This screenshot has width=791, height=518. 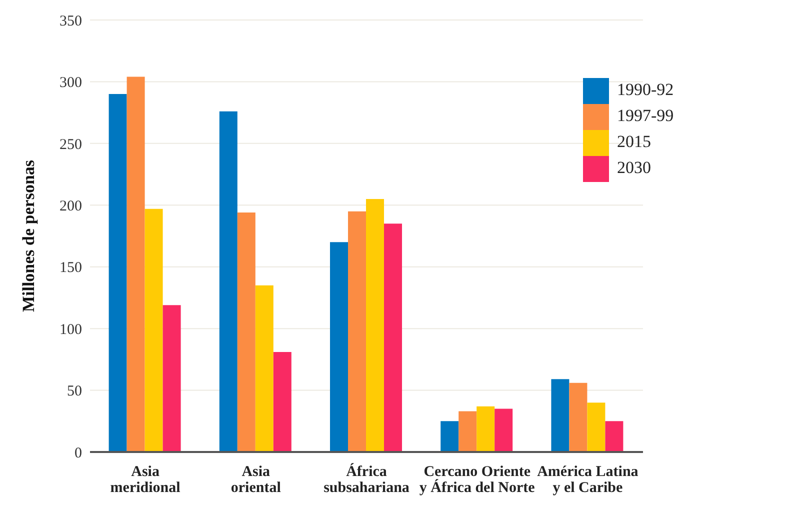 What do you see at coordinates (74, 392) in the screenshot?
I see `y-tick-label: 50` at bounding box center [74, 392].